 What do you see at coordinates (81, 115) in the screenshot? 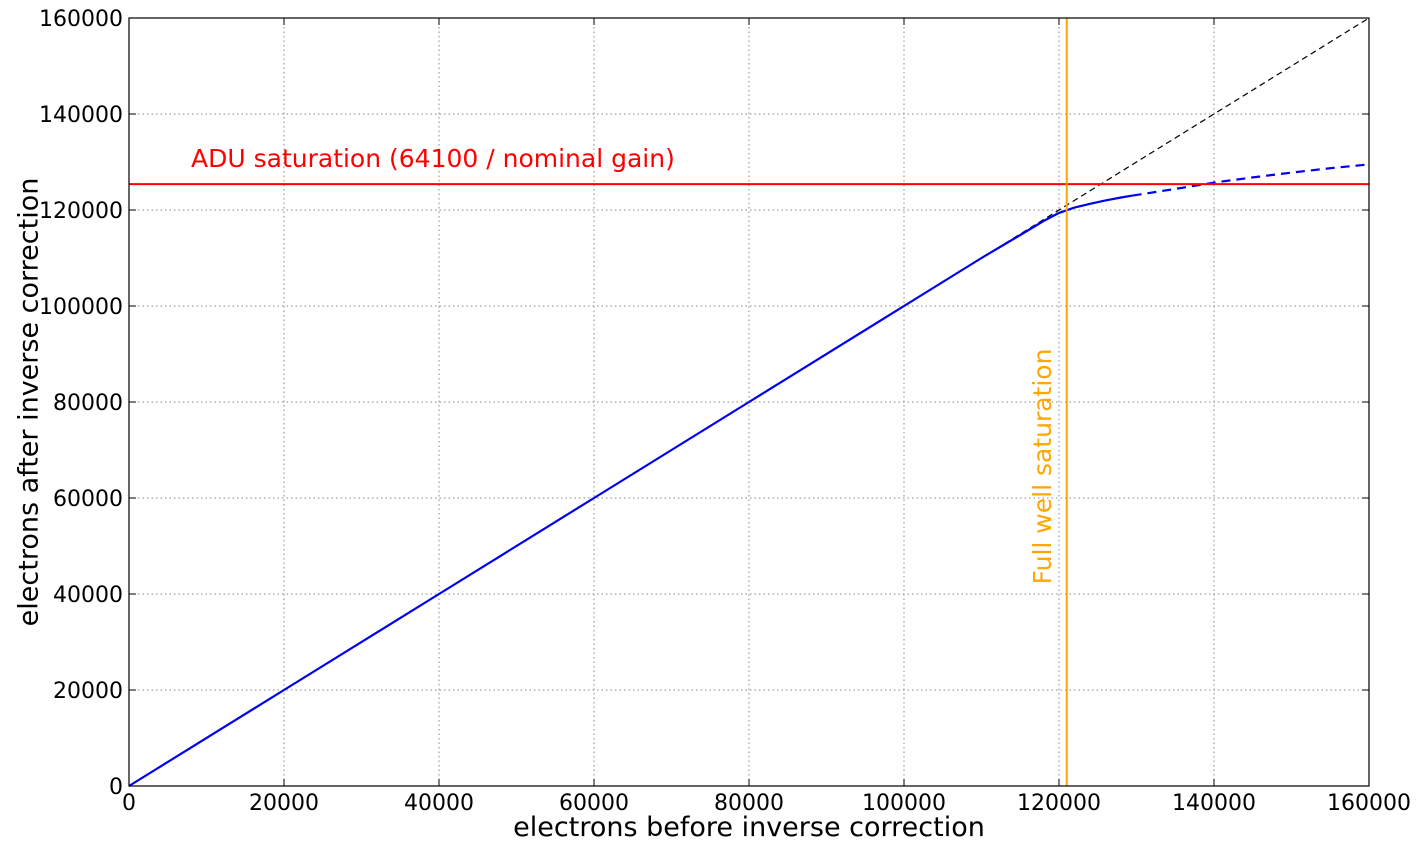
I see `y-tick-label: 140000` at bounding box center [81, 115].